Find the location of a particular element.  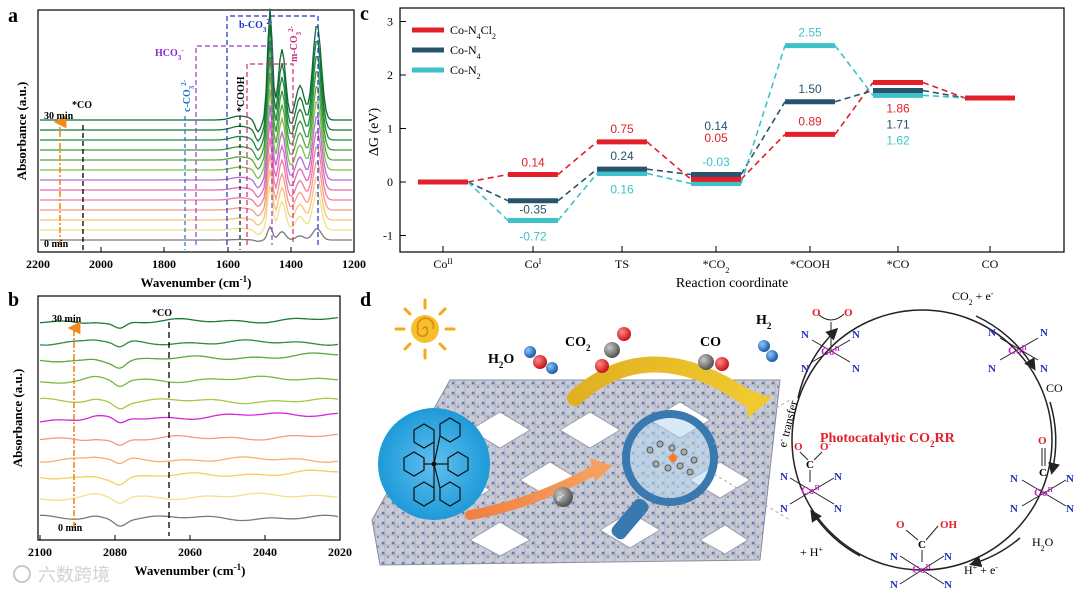

panel-a-xtick-label: 2200 is located at coordinates (38, 264).